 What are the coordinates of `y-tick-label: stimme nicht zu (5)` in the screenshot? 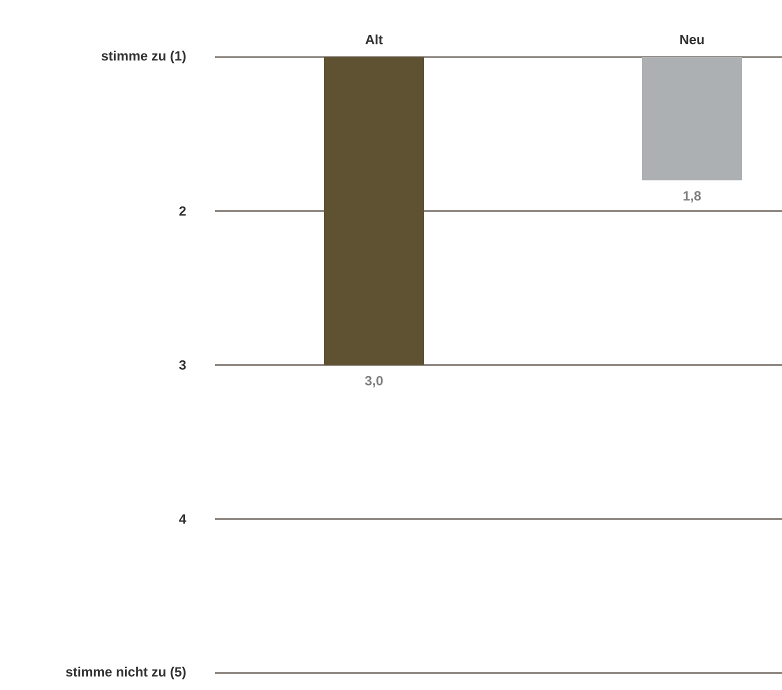 It's located at (126, 673).